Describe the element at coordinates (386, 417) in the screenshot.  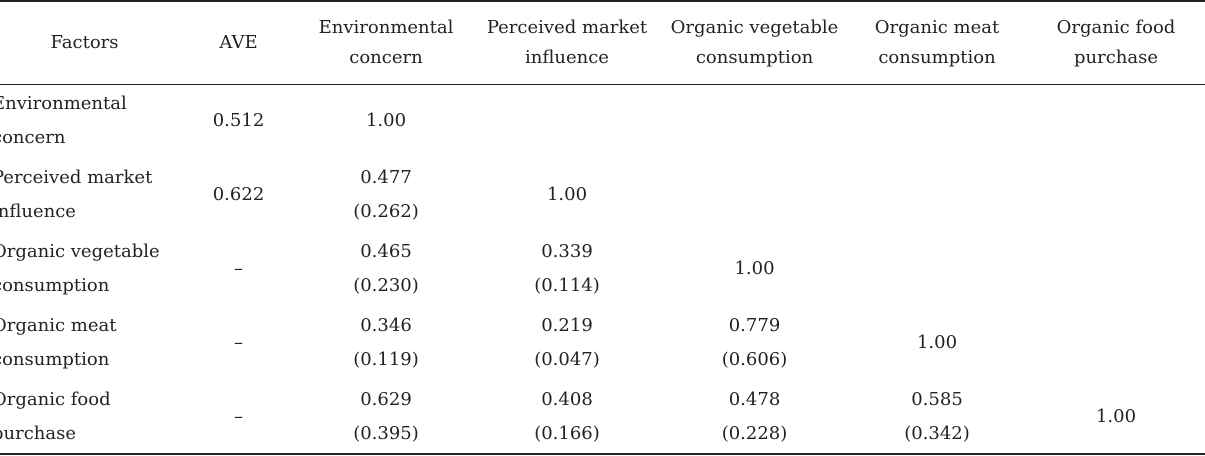
I see `correlation-cell: 0.629 (0.395)` at that location.